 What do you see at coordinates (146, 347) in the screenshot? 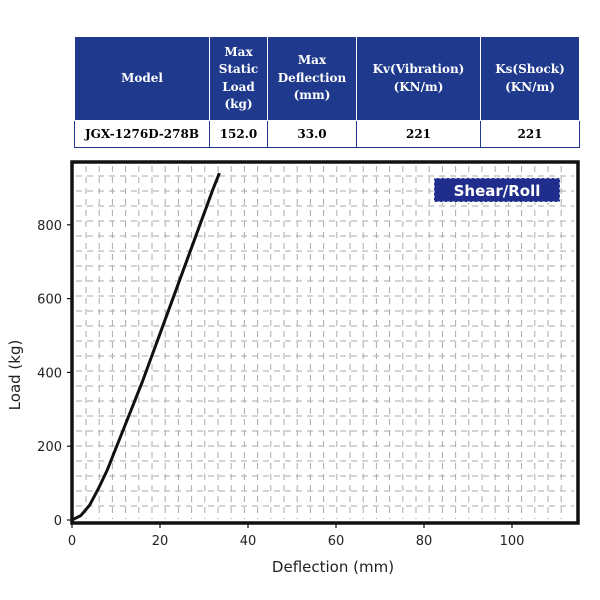
I see `series-line` at bounding box center [146, 347].